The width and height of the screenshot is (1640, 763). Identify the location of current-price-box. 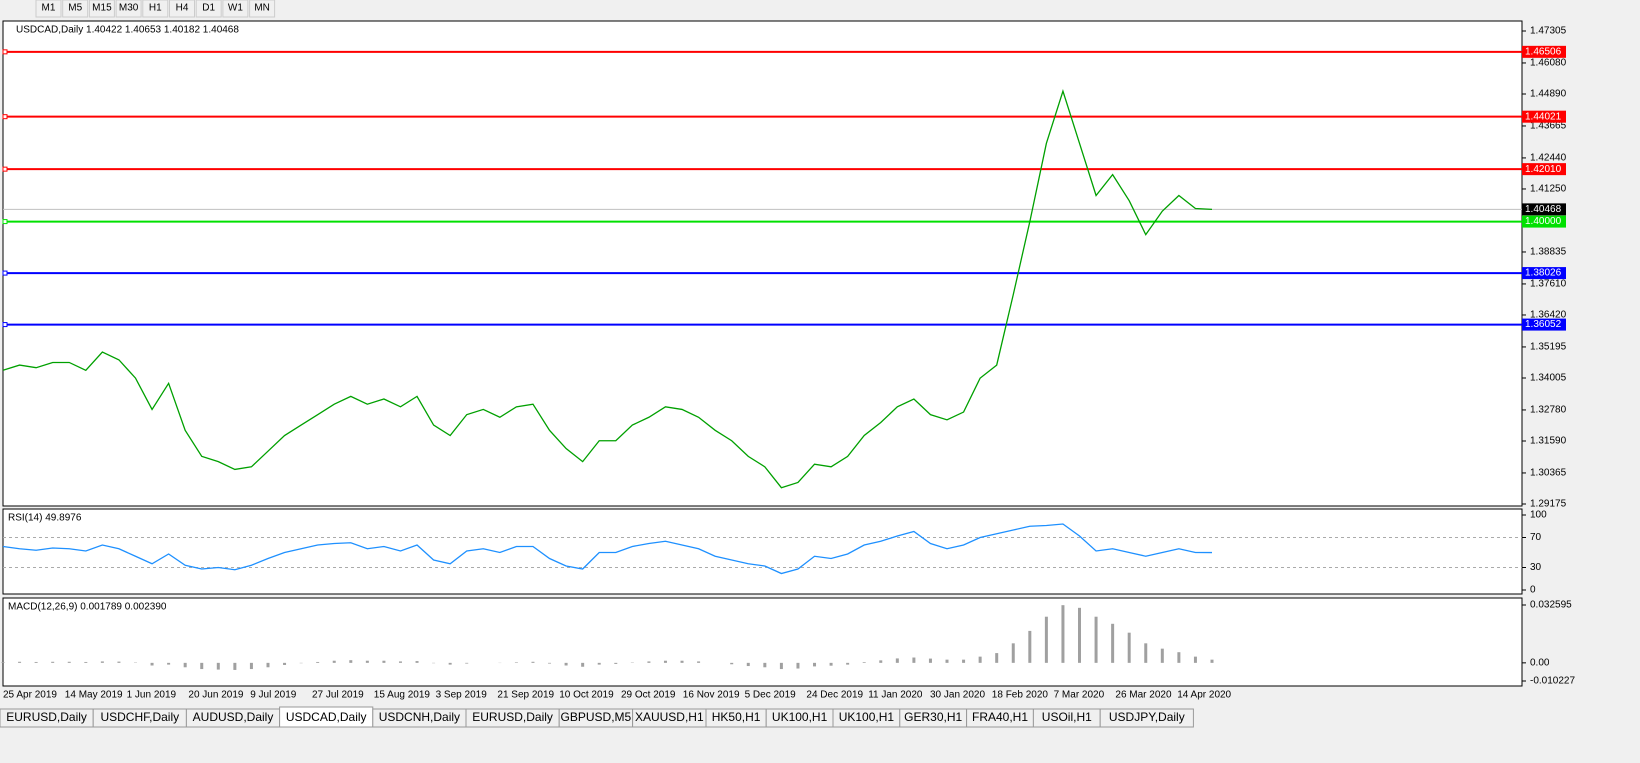
(1544, 209).